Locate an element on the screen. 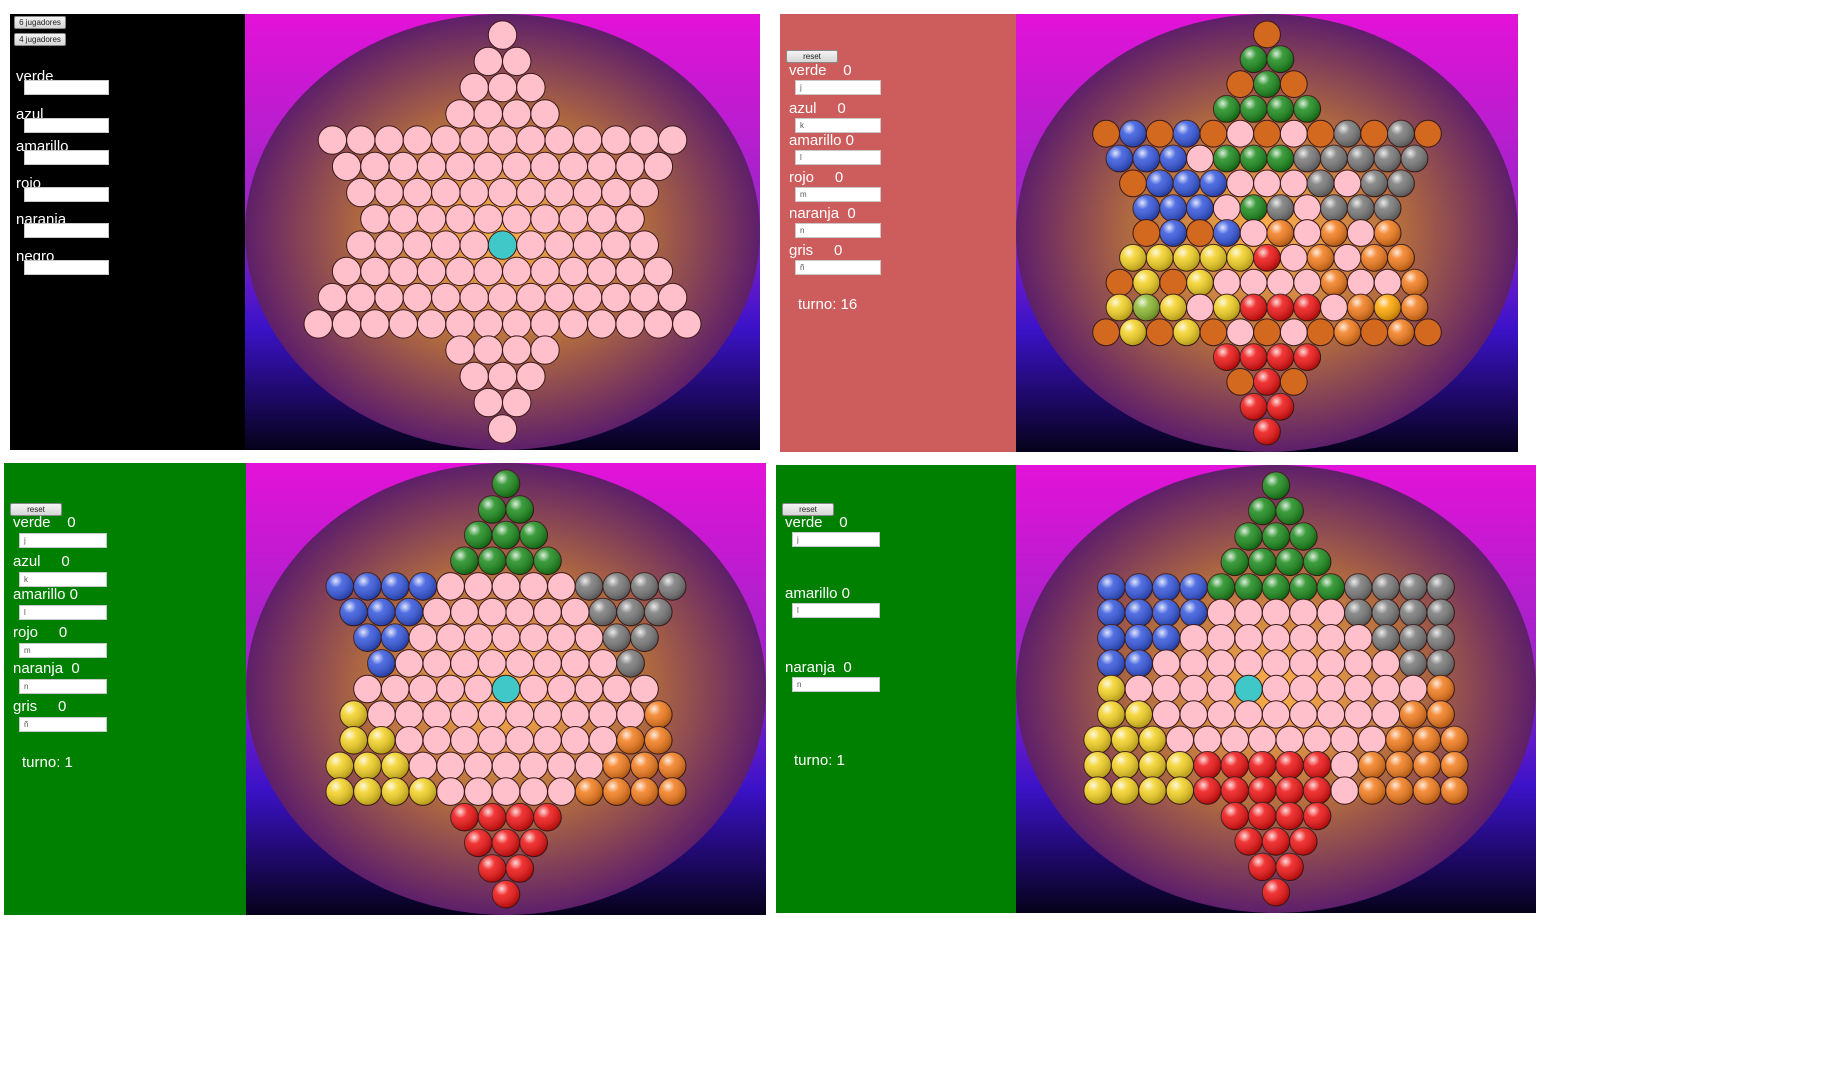 The width and height of the screenshot is (1836, 1092). player-key-field: n is located at coordinates (63, 686).